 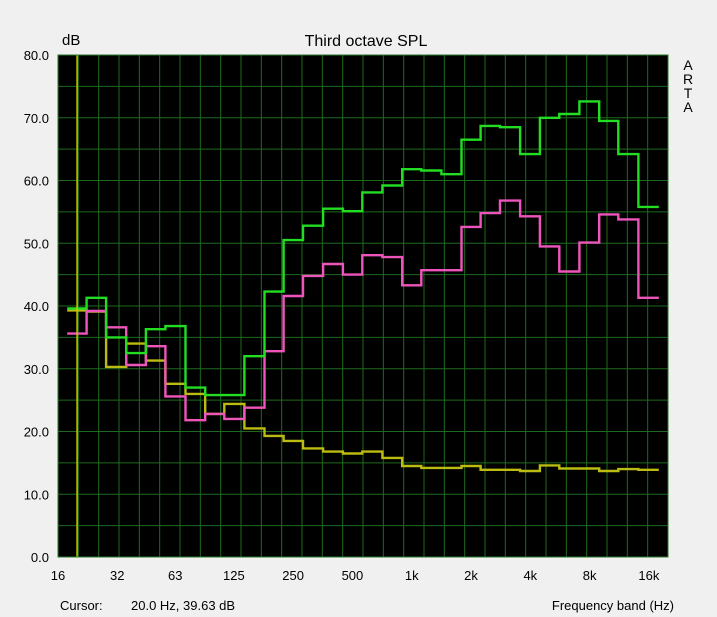 I want to click on y-tick-label: 0.0, so click(x=40, y=557).